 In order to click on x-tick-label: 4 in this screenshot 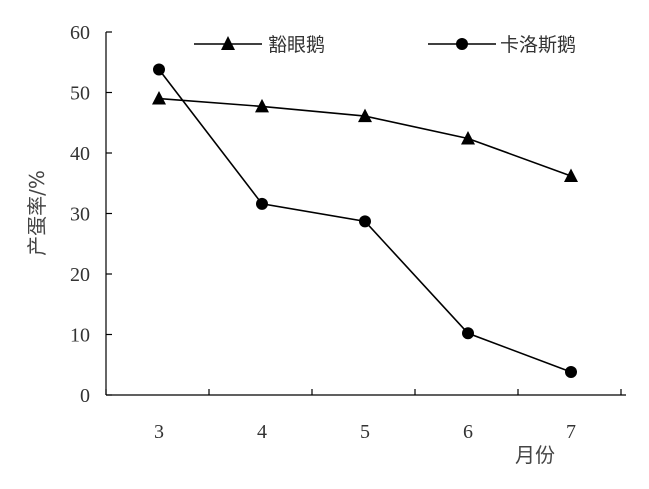, I will do `click(262, 432)`.